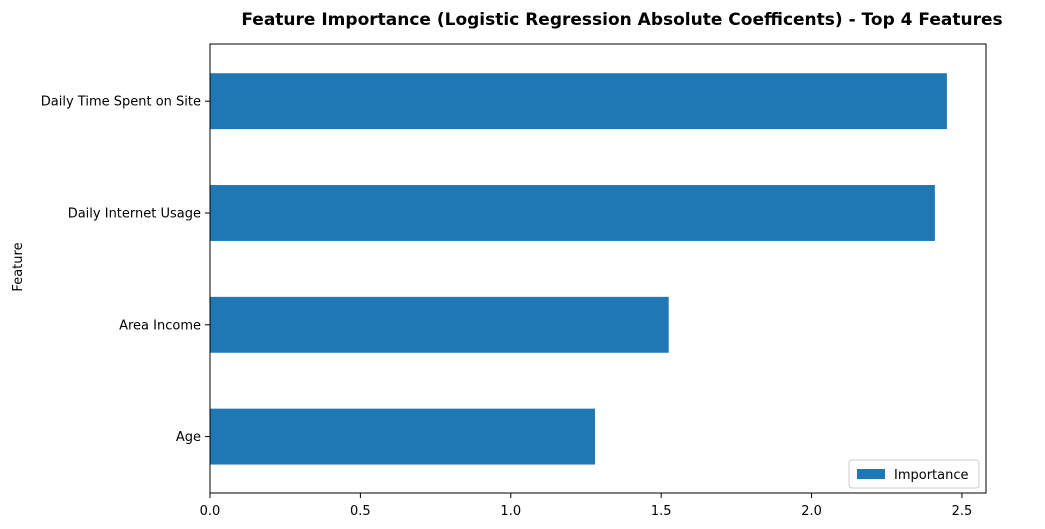  Describe the element at coordinates (510, 511) in the screenshot. I see `x-tick-label: 1.0` at that location.